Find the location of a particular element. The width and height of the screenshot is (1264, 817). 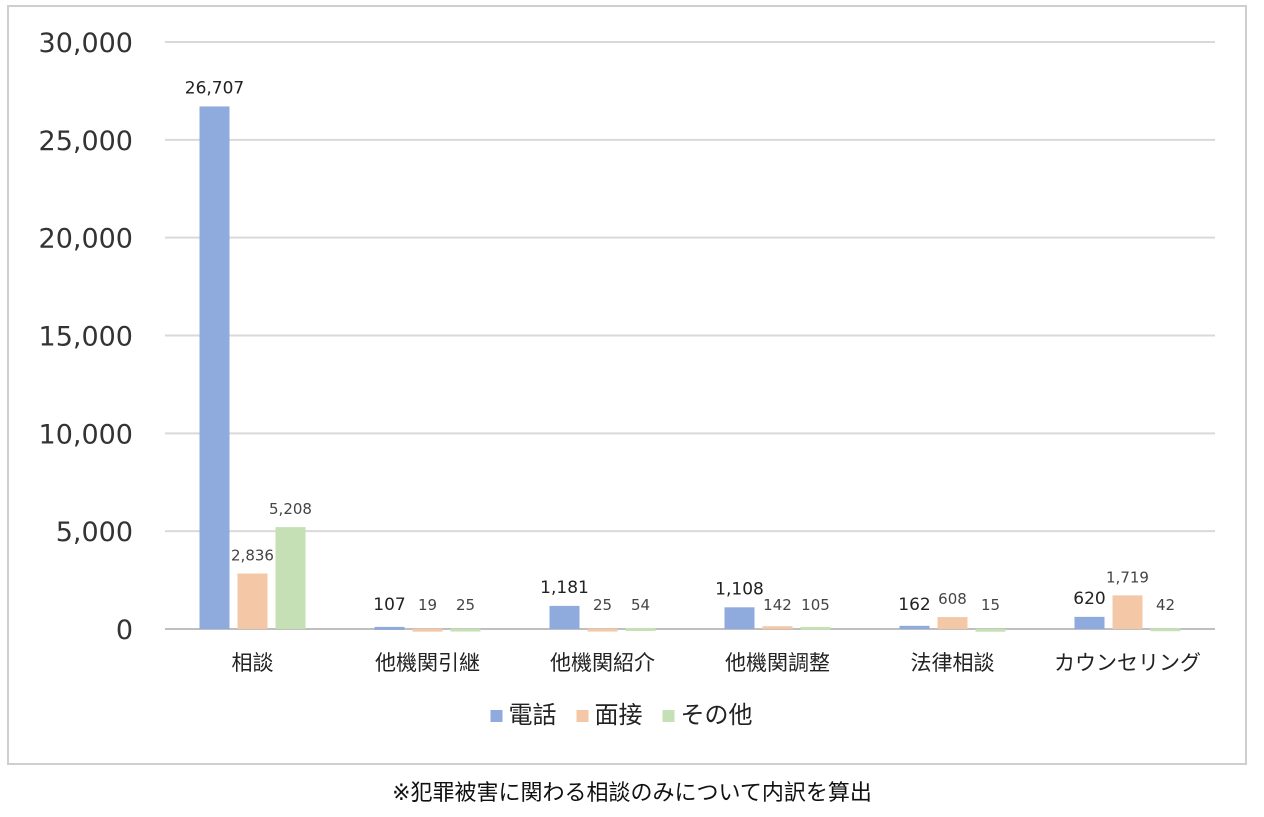

data-label: 15 is located at coordinates (990, 605).